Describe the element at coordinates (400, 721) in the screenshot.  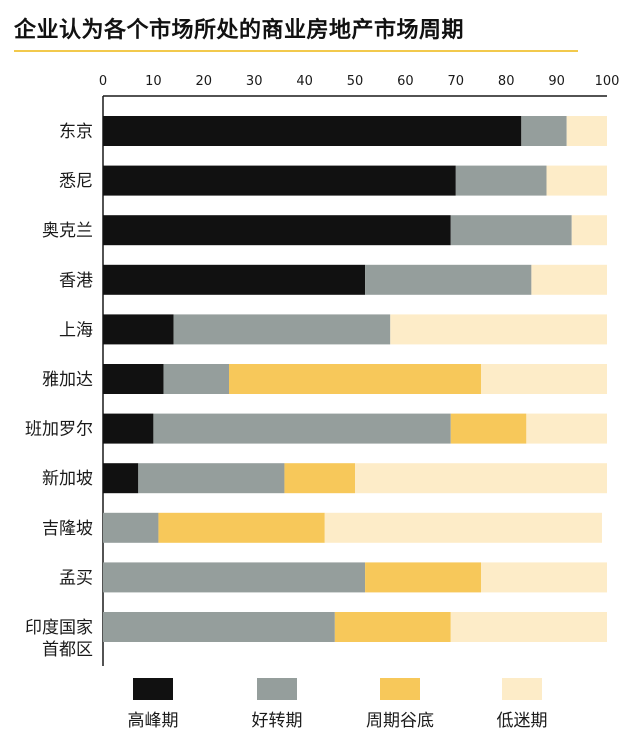
I see `legend-label: 周期谷底` at that location.